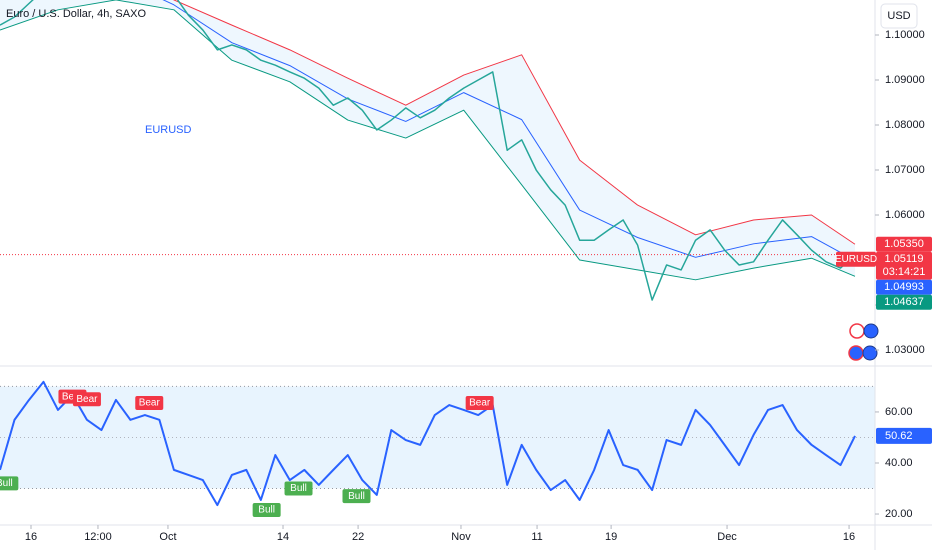 The height and width of the screenshot is (550, 932). What do you see at coordinates (76, 14) in the screenshot?
I see `chart-title: Euro / U.S. Dollar, 4h, SAXO` at bounding box center [76, 14].